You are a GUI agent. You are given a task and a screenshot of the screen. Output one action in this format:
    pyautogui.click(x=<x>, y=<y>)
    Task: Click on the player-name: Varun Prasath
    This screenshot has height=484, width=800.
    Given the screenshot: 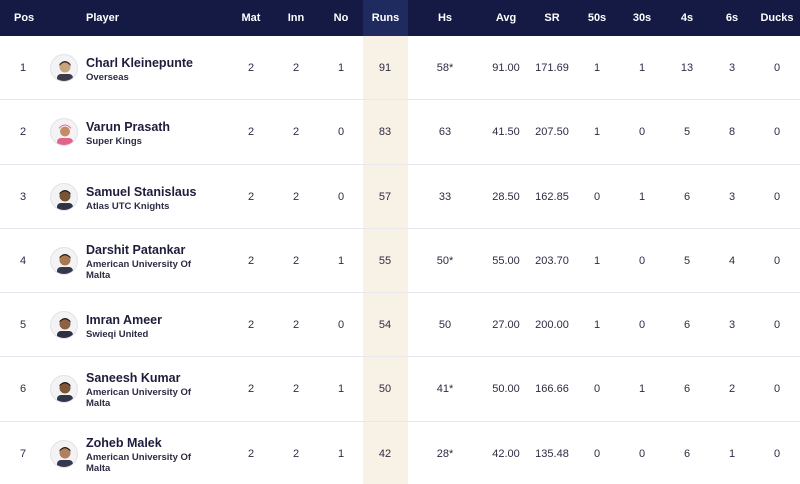 What is the action you would take?
    pyautogui.click(x=128, y=127)
    